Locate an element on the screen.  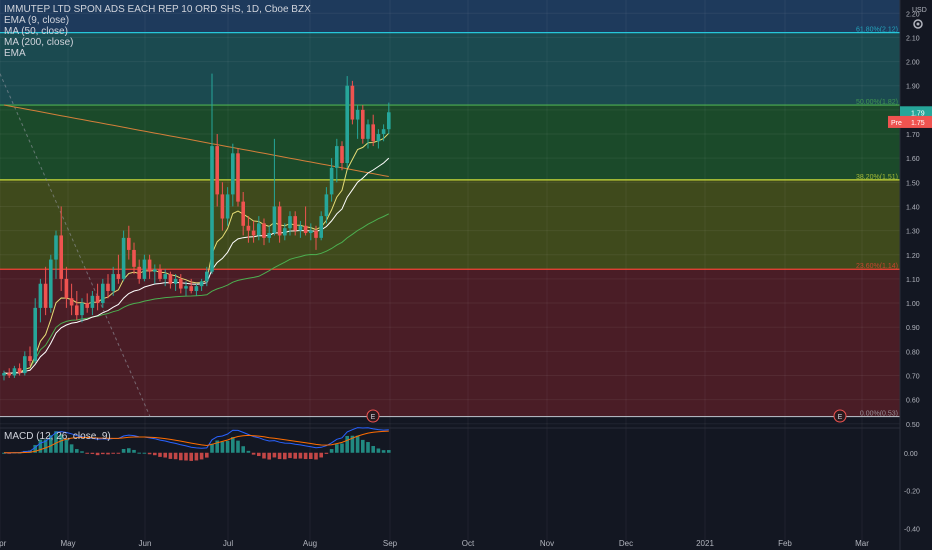
indicator-ma50: MA (50, close) is located at coordinates (36, 31).